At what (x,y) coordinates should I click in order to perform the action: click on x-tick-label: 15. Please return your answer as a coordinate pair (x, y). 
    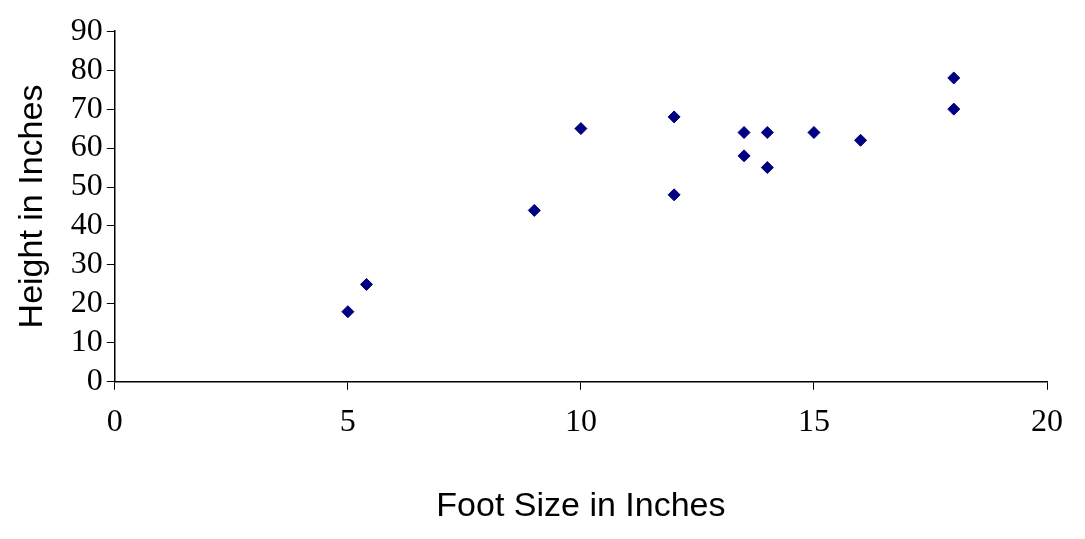
    Looking at the image, I should click on (813, 420).